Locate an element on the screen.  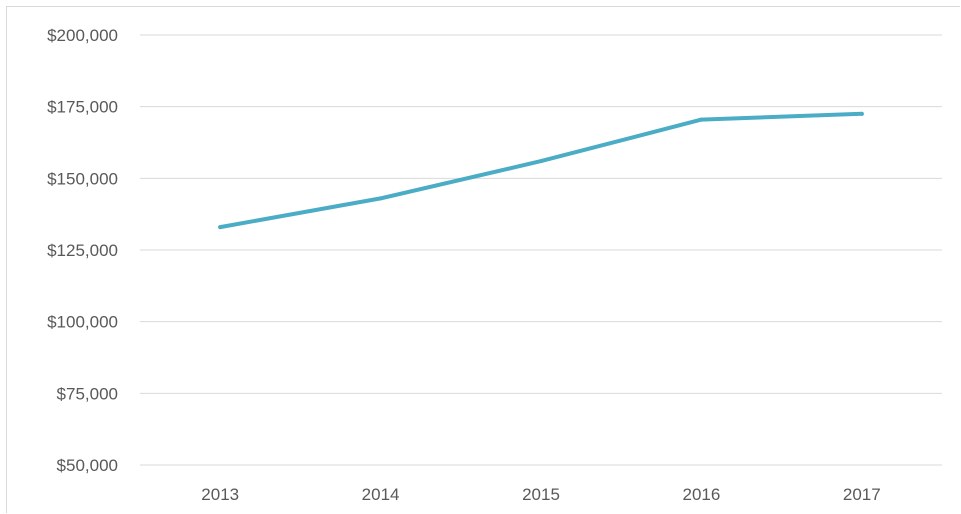
y-tick-label: $50,000 is located at coordinates (87, 465).